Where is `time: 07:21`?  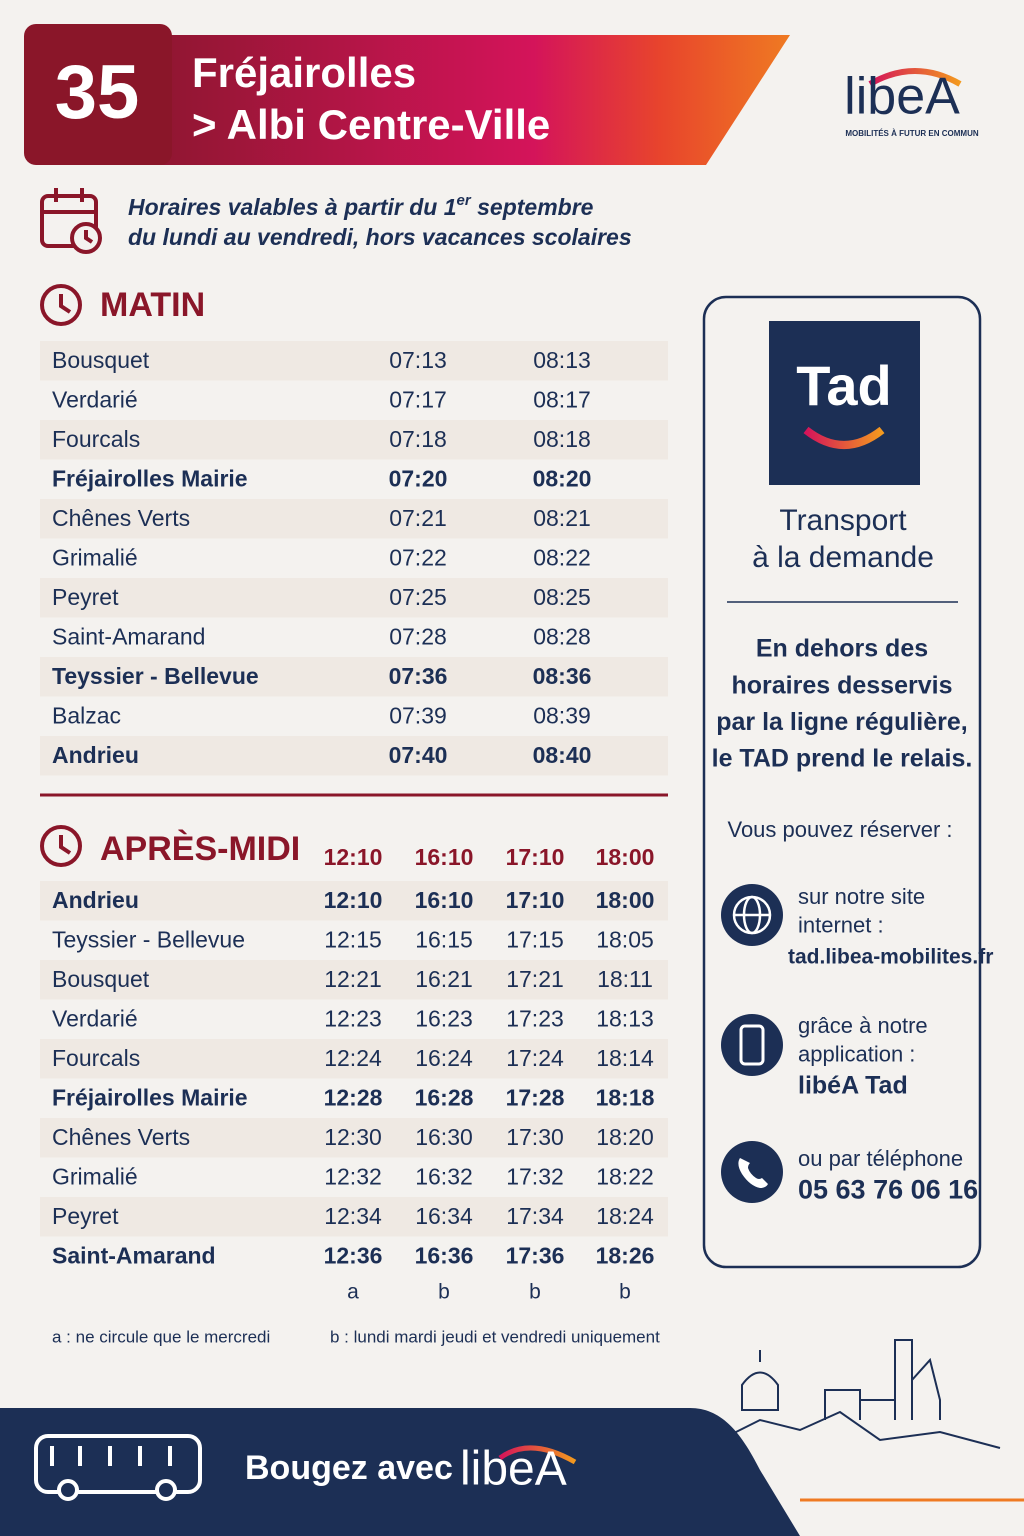
time: 07:21 is located at coordinates (418, 518).